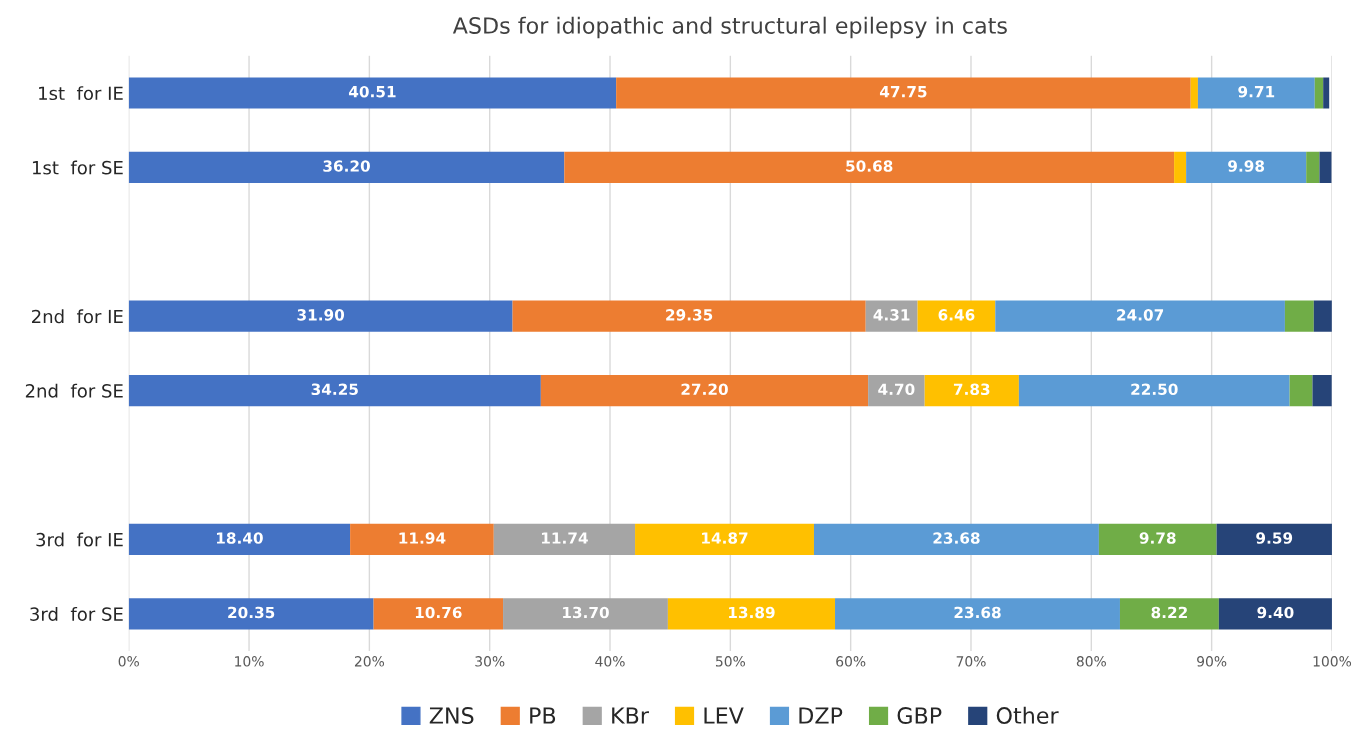 Image resolution: width=1355 pixels, height=744 pixels. I want to click on x-tick-label: 20%, so click(369, 661).